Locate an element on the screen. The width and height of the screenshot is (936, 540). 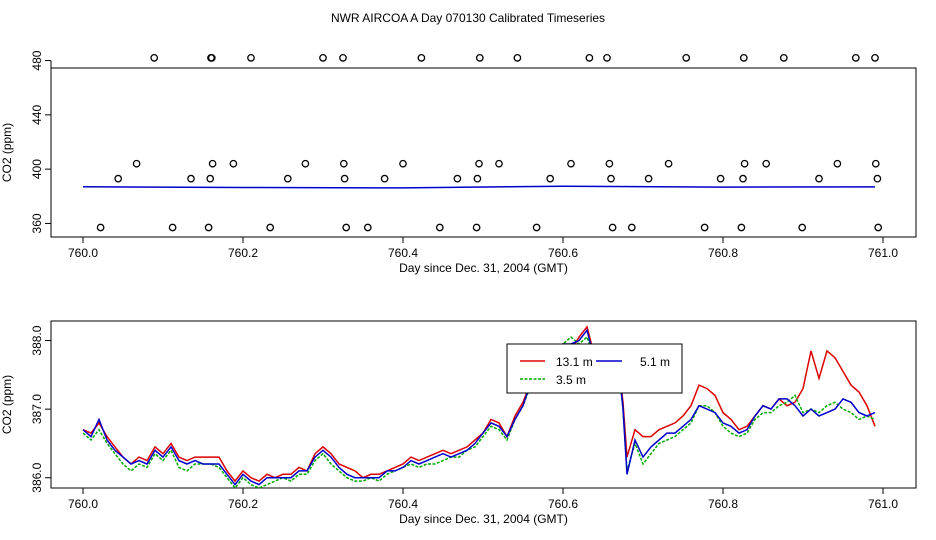
y-tick-label: 400 is located at coordinates (37, 169).